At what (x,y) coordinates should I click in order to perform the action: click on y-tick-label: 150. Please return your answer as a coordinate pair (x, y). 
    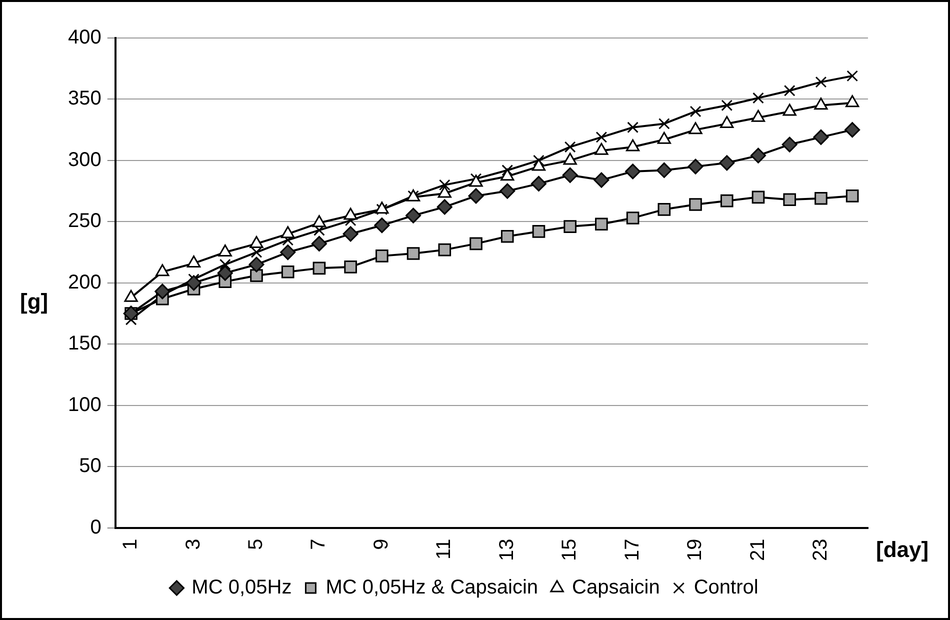
    Looking at the image, I should click on (85, 343).